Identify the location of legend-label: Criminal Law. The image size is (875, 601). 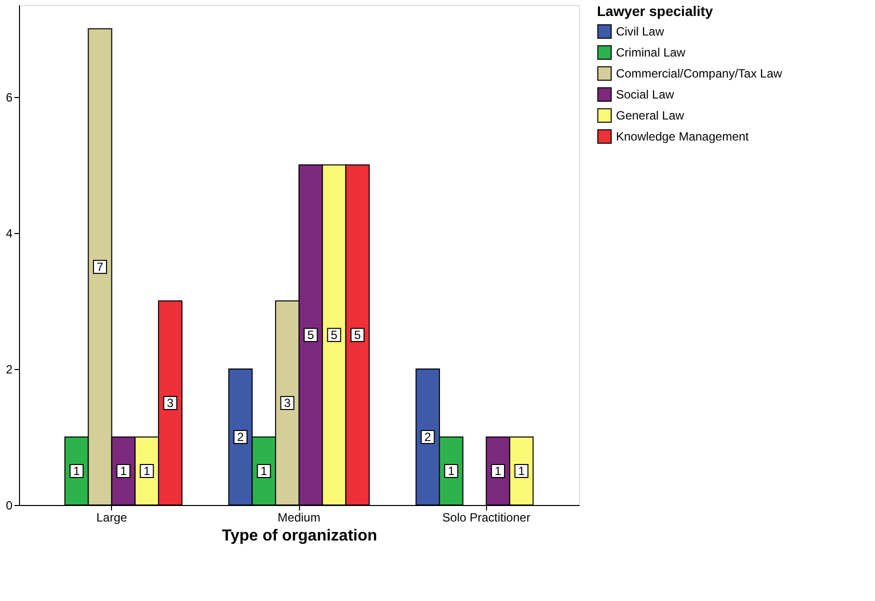
(651, 53).